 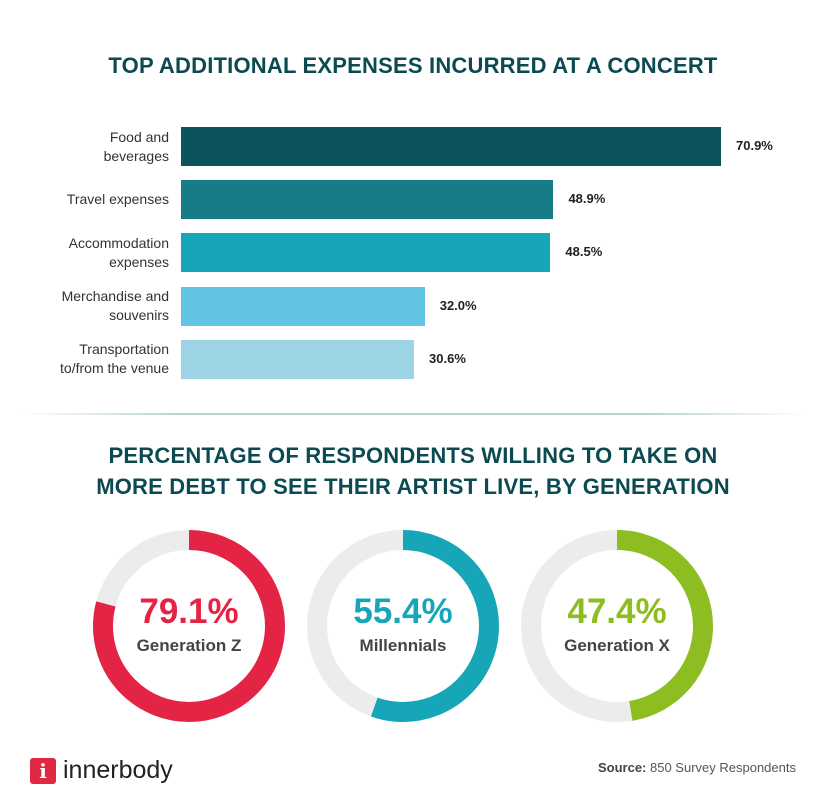 What do you see at coordinates (114, 359) in the screenshot?
I see `bar-category-label: Transportation to/from the venue` at bounding box center [114, 359].